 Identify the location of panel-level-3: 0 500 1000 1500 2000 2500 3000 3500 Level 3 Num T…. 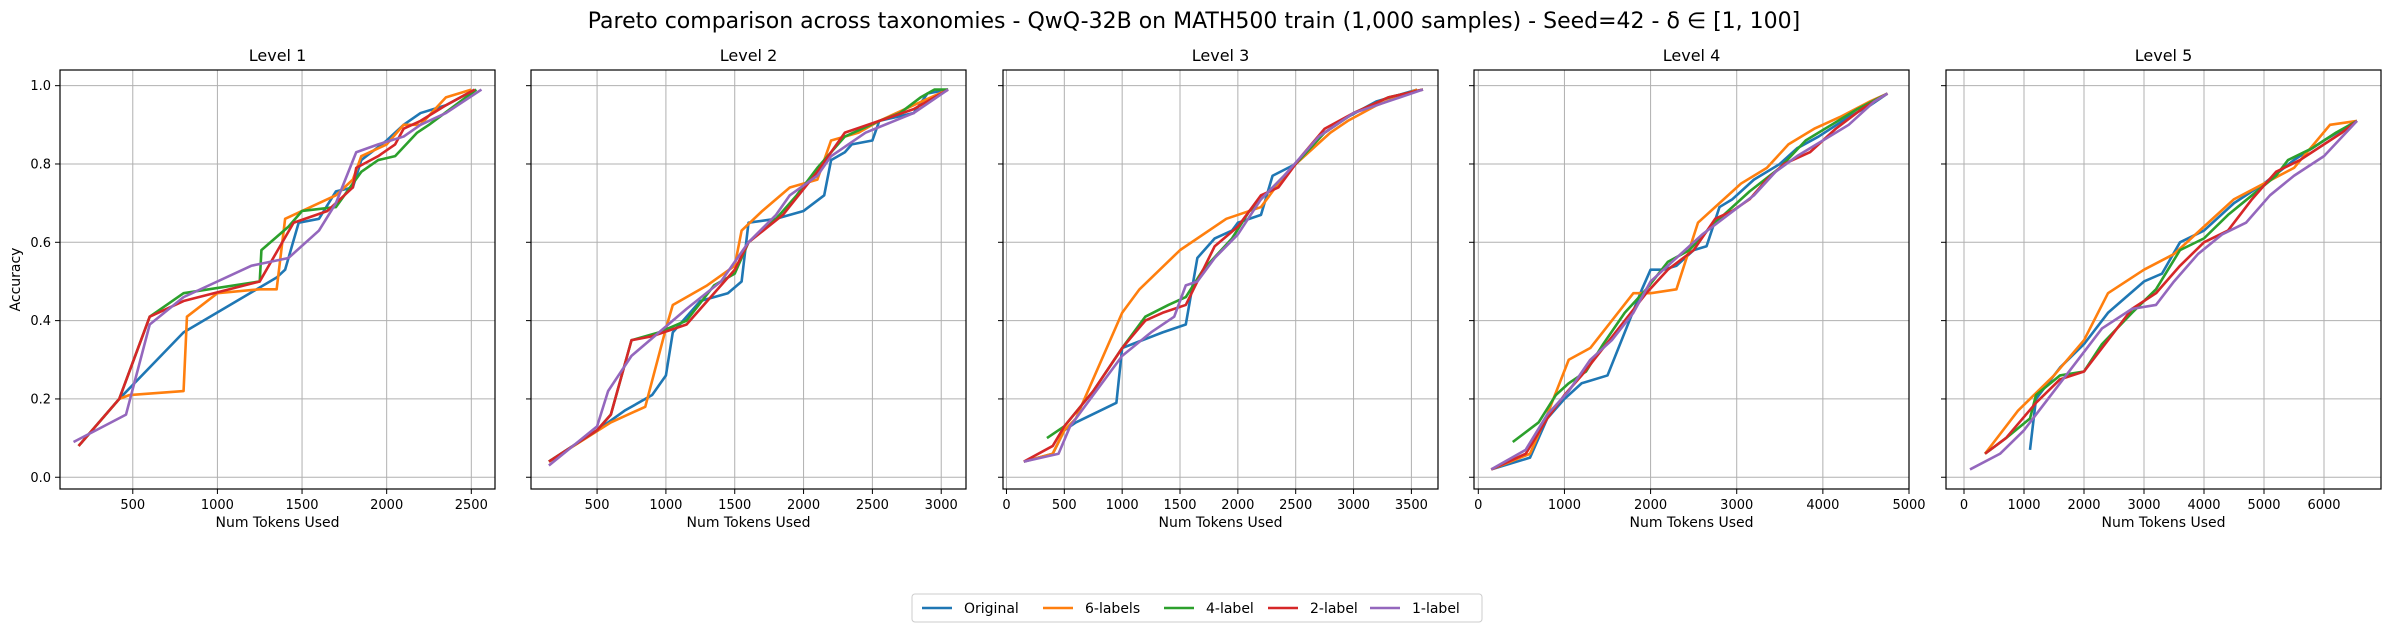
(1218, 288).